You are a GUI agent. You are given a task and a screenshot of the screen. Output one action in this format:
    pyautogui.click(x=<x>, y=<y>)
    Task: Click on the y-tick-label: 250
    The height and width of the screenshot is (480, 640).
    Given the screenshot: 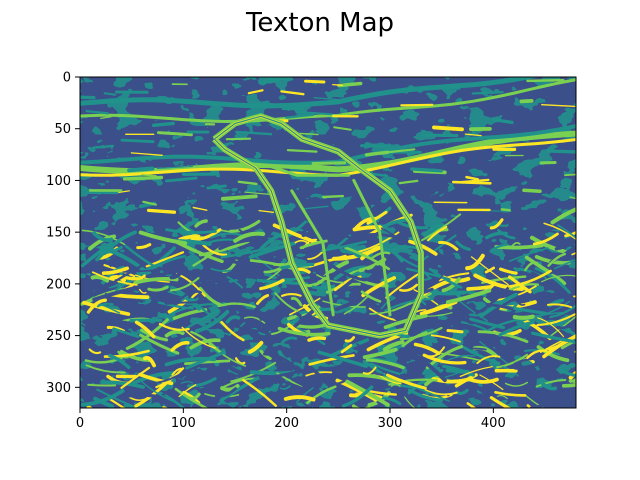 What is the action you would take?
    pyautogui.click(x=58, y=336)
    